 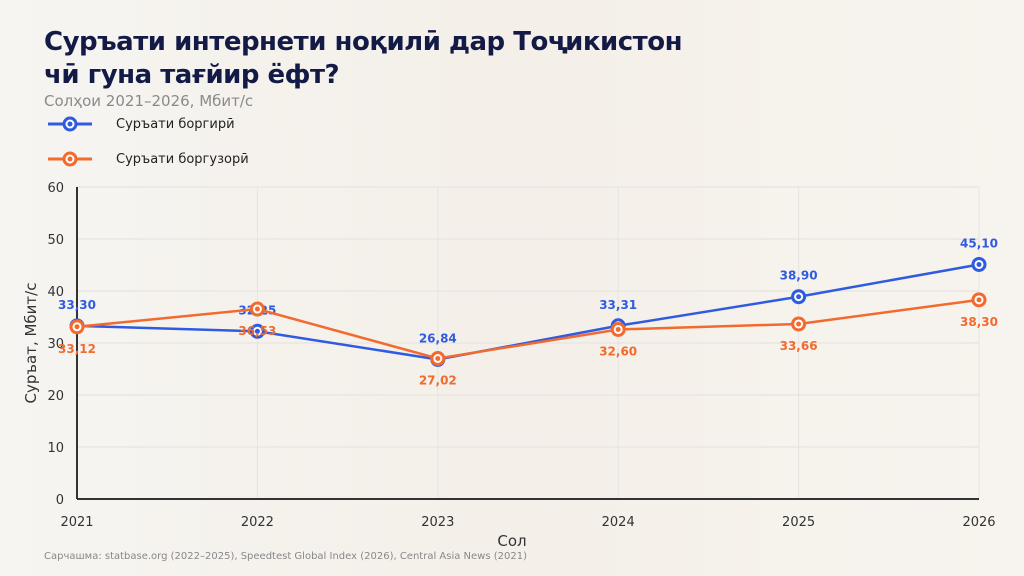 I want to click on data-label: 32,60, so click(x=618, y=351).